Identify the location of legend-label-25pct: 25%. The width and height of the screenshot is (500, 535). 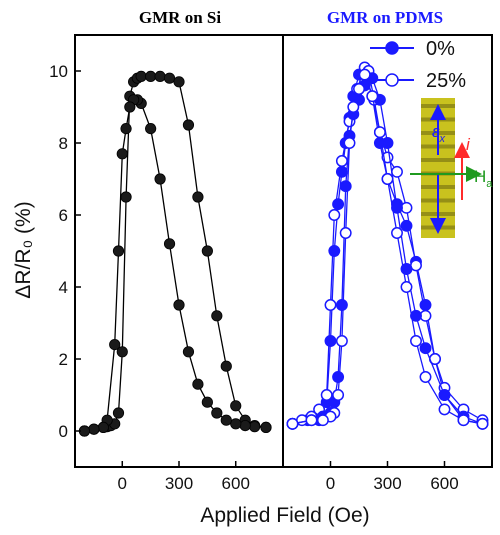
(446, 81).